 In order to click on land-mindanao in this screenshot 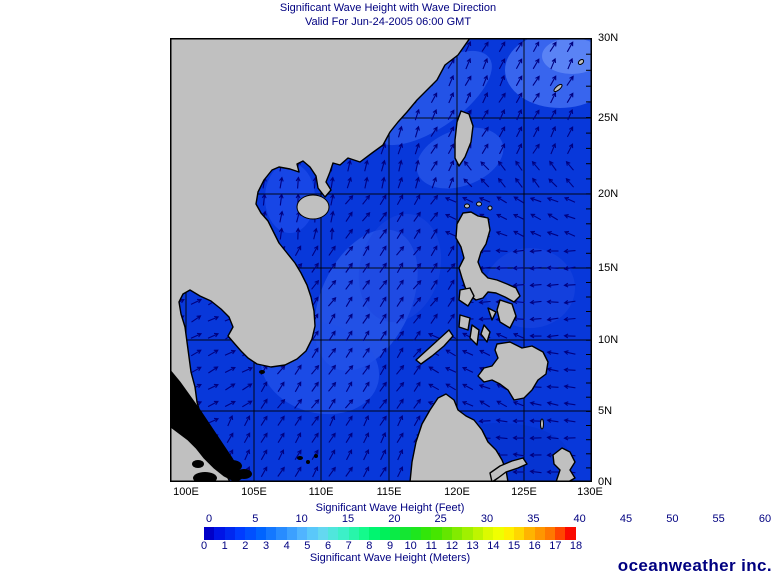, I will do `click(513, 371)`.